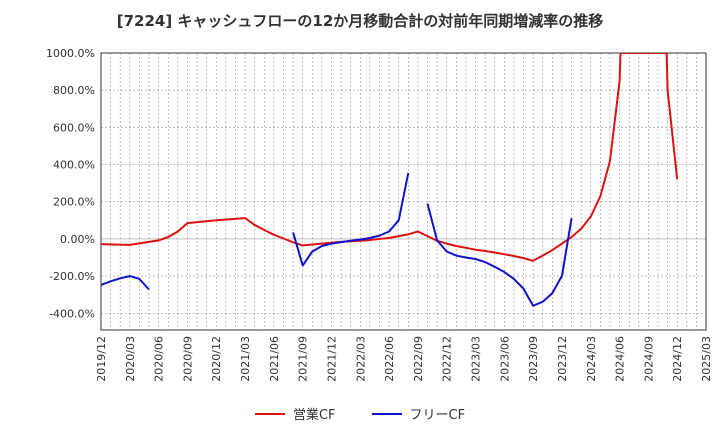  I want to click on y-tick-label: 1000.0%, so click(70, 53).